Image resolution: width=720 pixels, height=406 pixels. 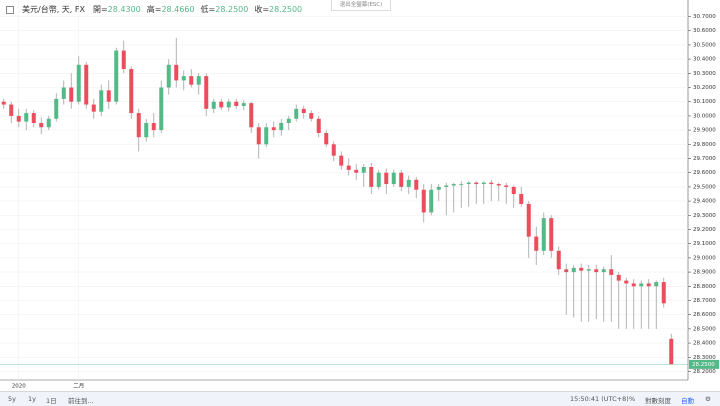 What do you see at coordinates (704, 187) in the screenshot?
I see `y-tick-label: 29.5000` at bounding box center [704, 187].